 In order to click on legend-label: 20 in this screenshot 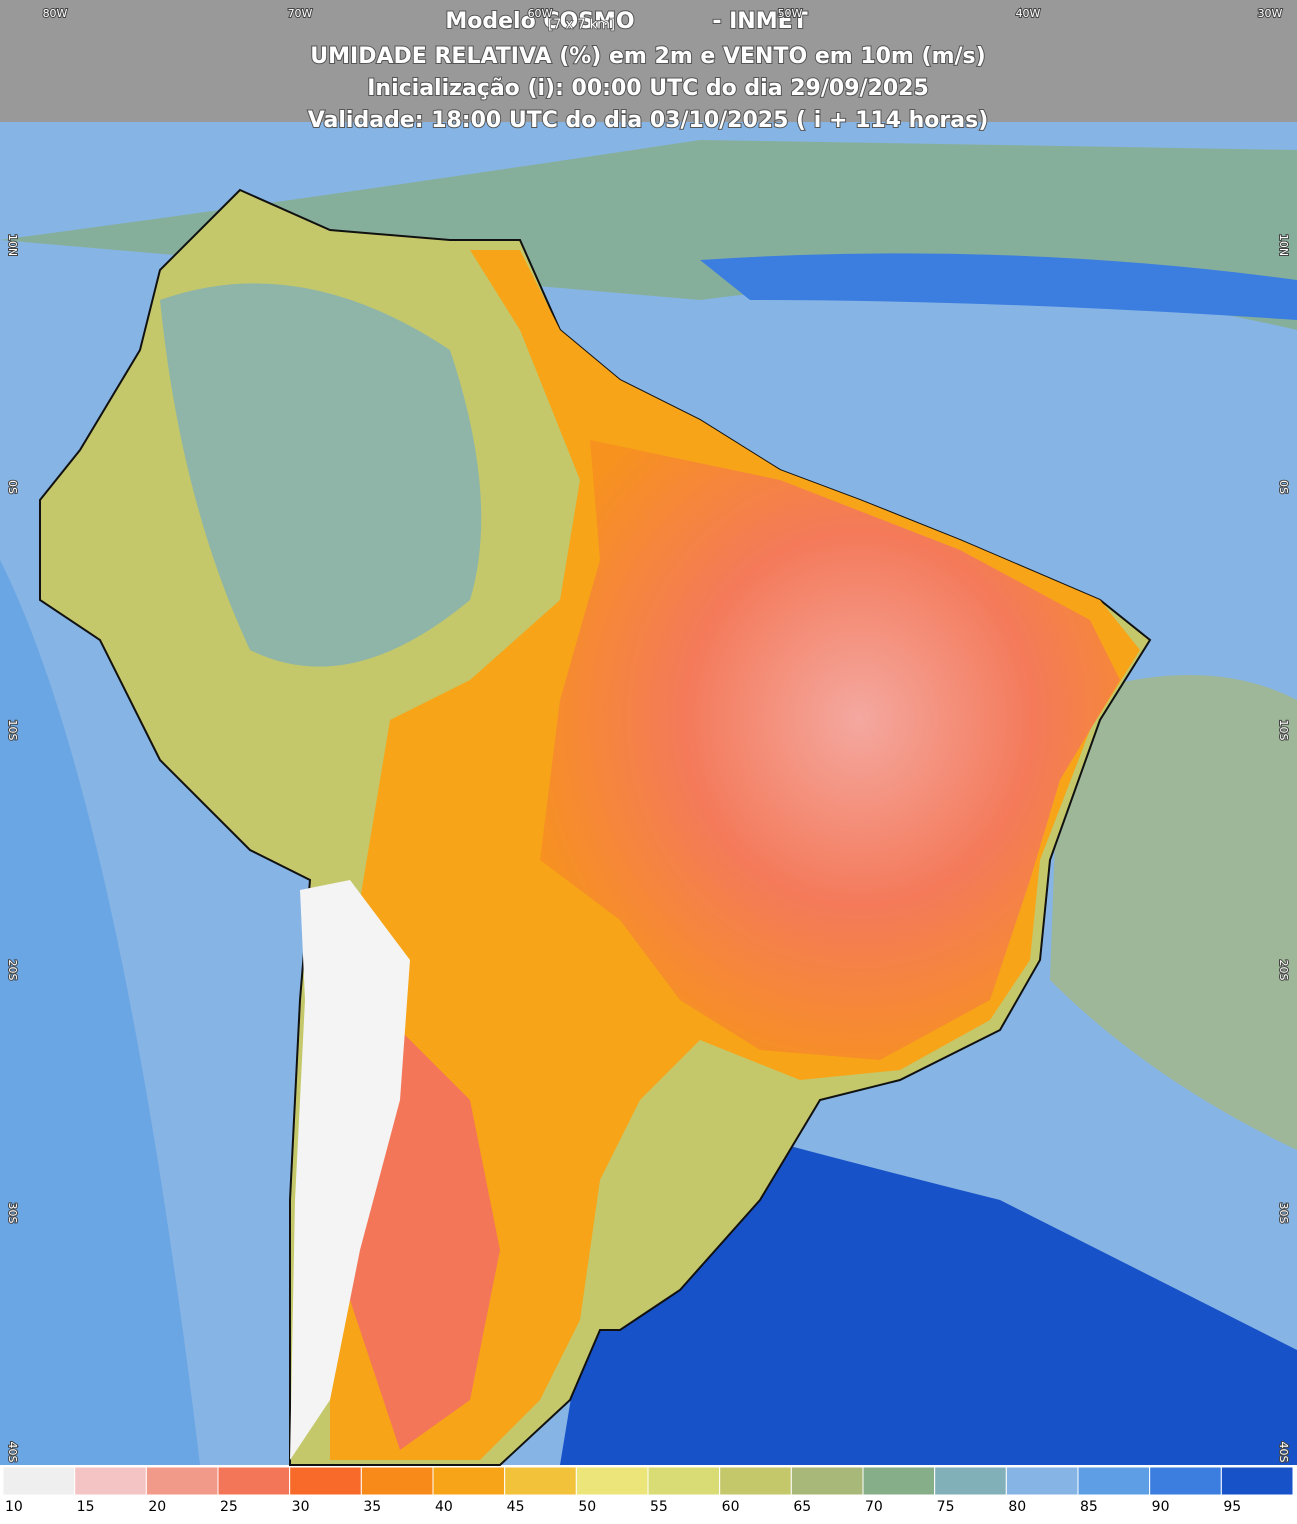, I will do `click(157, 1507)`.